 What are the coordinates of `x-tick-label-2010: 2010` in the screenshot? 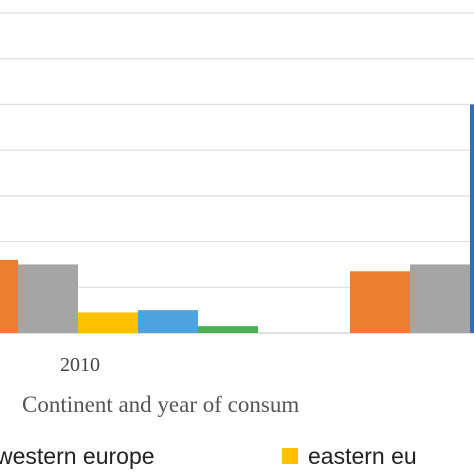 It's located at (80, 365).